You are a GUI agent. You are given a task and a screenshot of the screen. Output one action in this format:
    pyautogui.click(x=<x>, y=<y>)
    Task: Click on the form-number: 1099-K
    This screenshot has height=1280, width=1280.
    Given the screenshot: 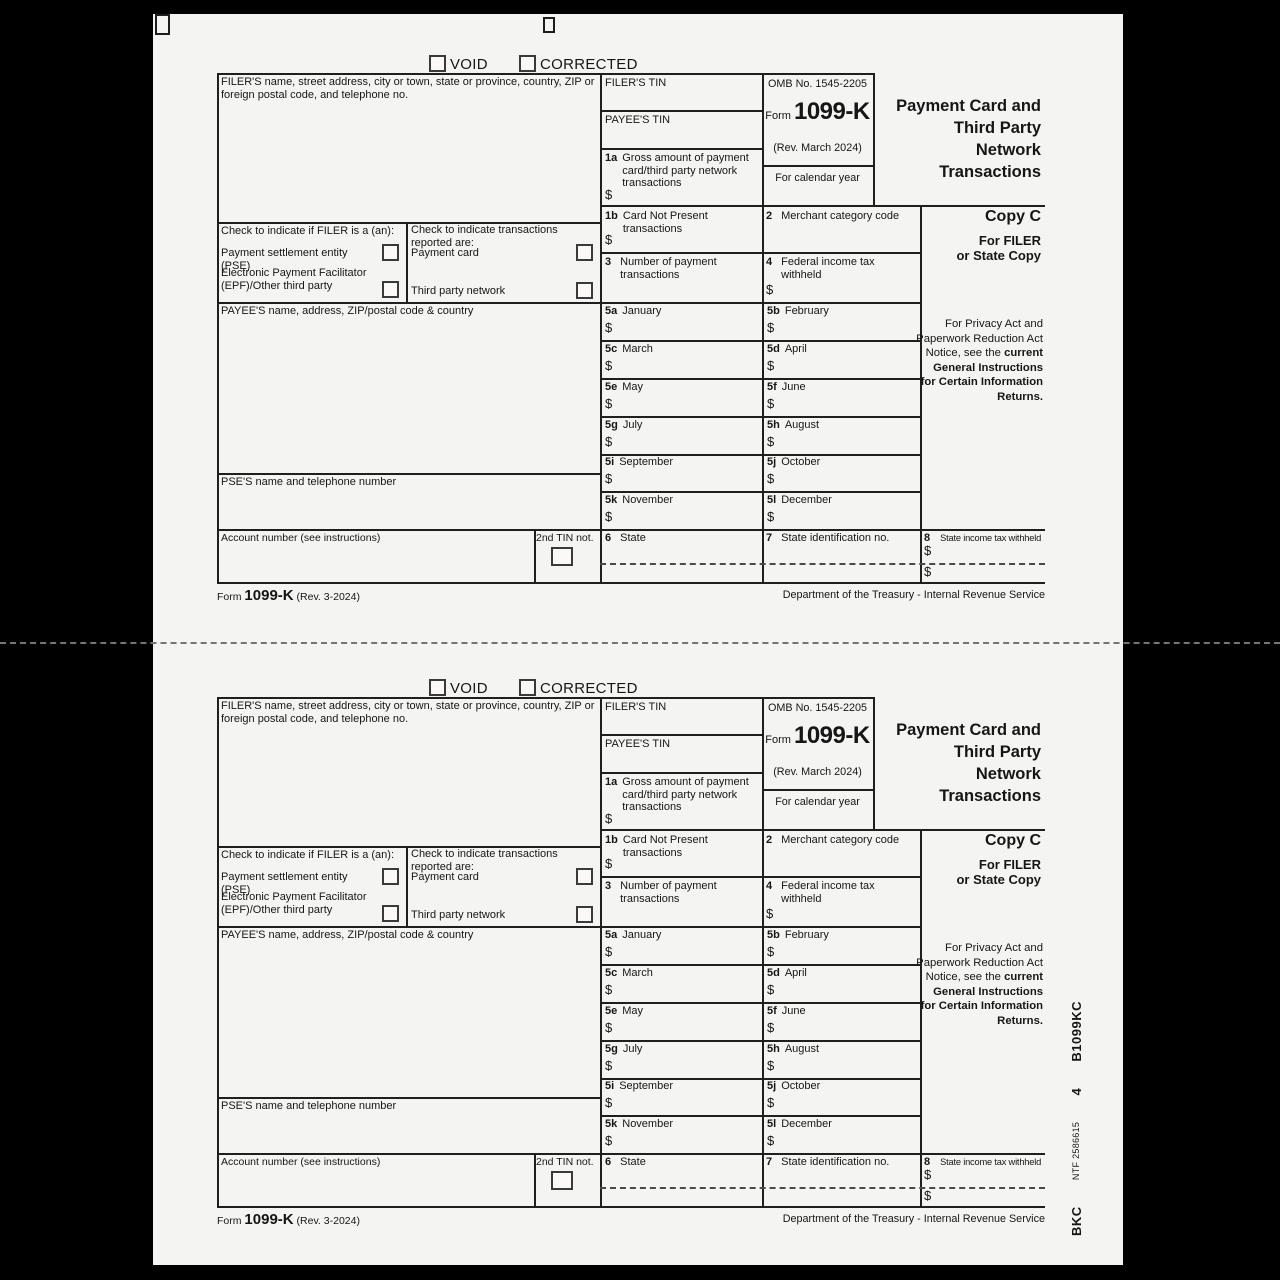 What is the action you would take?
    pyautogui.click(x=831, y=735)
    